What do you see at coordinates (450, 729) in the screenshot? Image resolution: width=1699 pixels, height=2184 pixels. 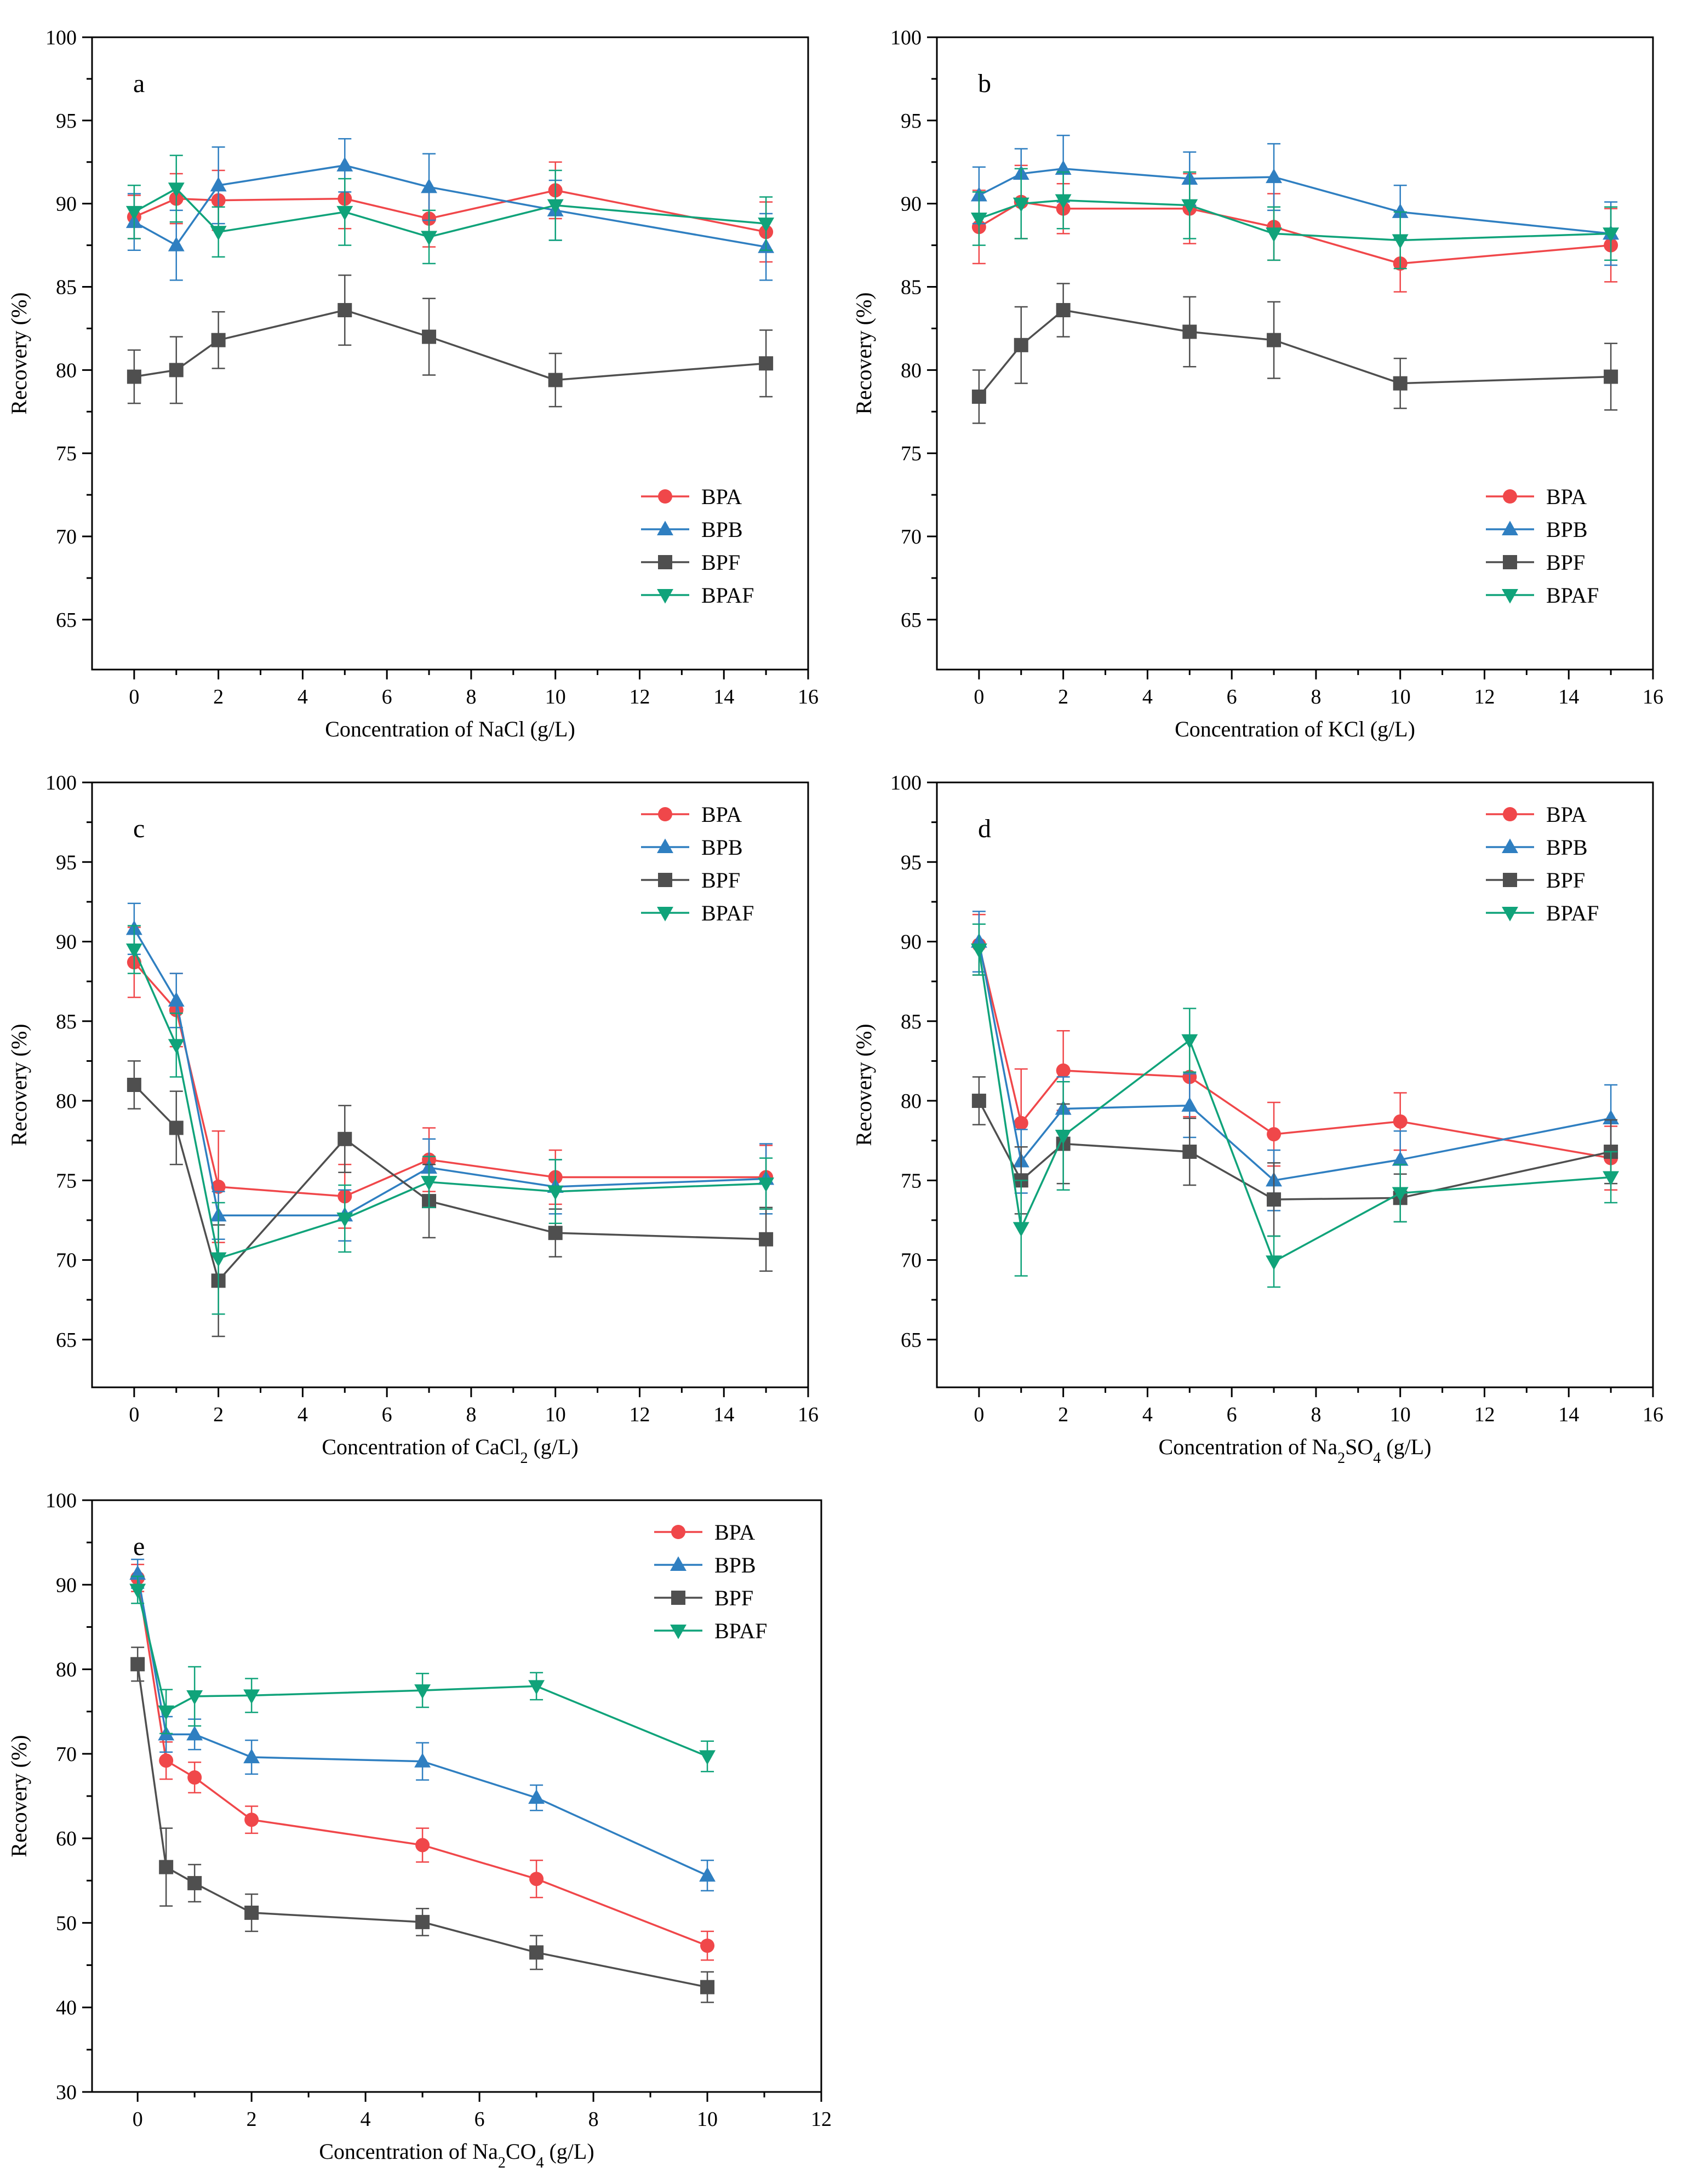 I see `panel-a-x-axis-title: Concentration of NaCl (g/L)` at bounding box center [450, 729].